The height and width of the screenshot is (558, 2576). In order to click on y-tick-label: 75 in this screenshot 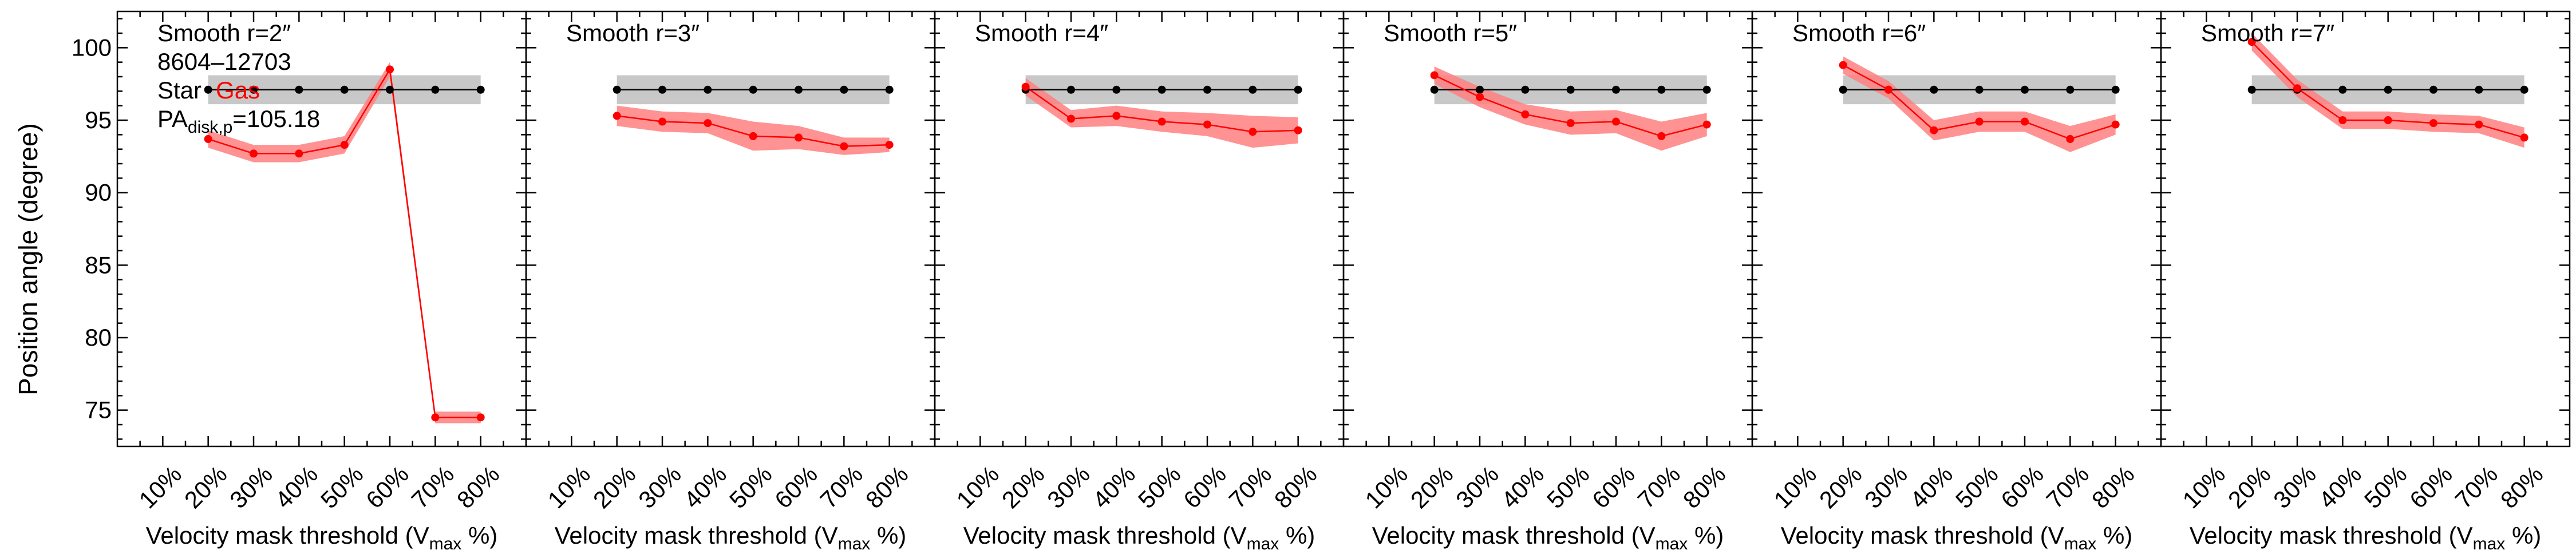, I will do `click(98, 410)`.